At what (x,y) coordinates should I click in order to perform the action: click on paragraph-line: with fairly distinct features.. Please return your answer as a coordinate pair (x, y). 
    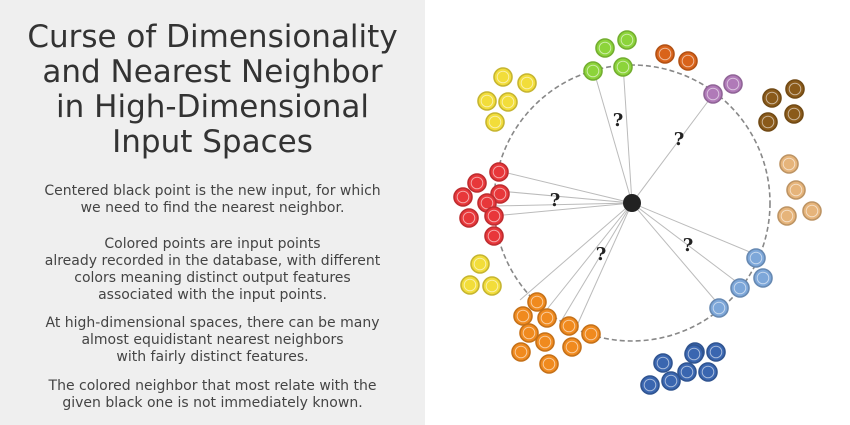
    Looking at the image, I should click on (212, 357).